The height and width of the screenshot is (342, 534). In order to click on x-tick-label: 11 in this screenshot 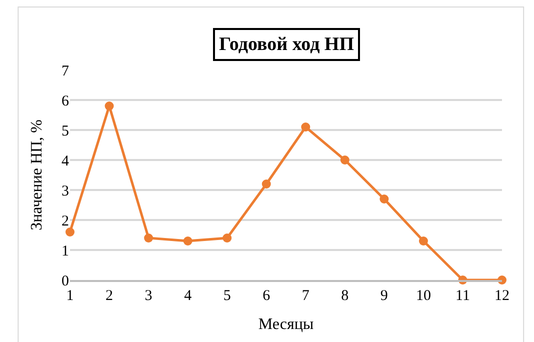, I will do `click(463, 296)`.